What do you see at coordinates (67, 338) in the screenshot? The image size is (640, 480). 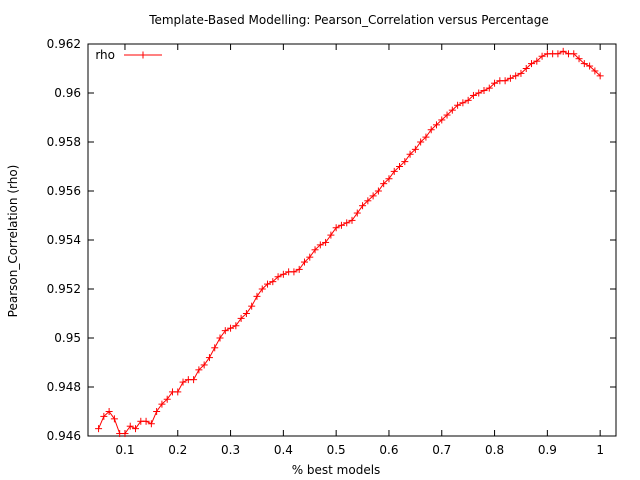 I see `y-tick-label: 0.95` at bounding box center [67, 338].